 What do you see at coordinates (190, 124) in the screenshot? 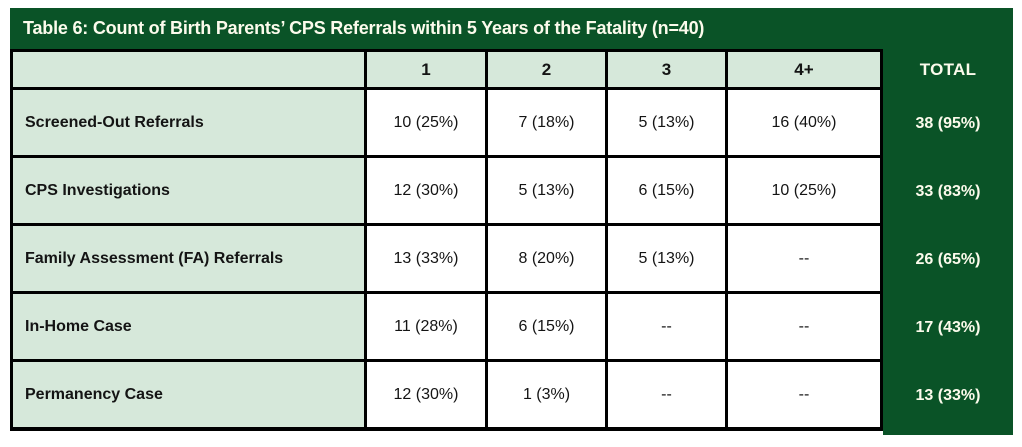
I see `row-label-screened-out-referrals: Screened-Out Referrals` at bounding box center [190, 124].